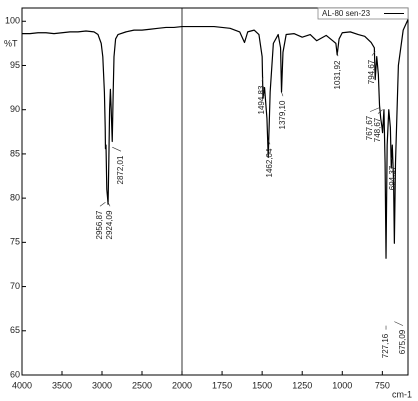 The image size is (418, 401). I want to click on x-tick-label: 1500, so click(262, 385).